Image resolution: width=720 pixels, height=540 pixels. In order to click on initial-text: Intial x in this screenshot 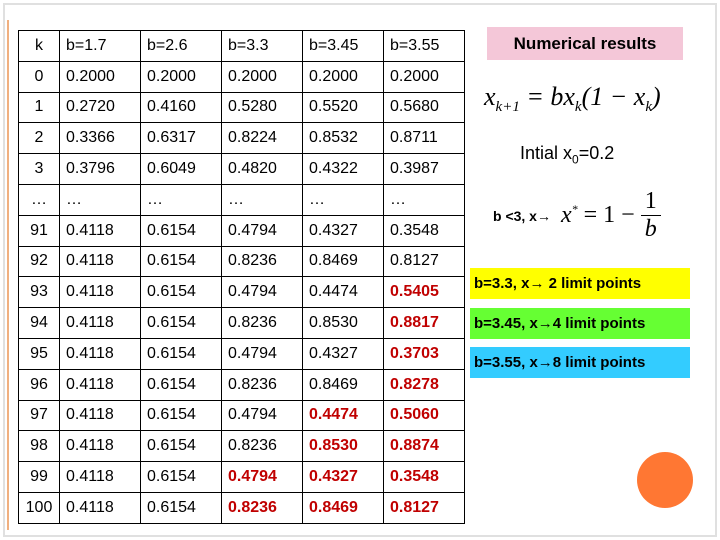, I will do `click(546, 153)`.